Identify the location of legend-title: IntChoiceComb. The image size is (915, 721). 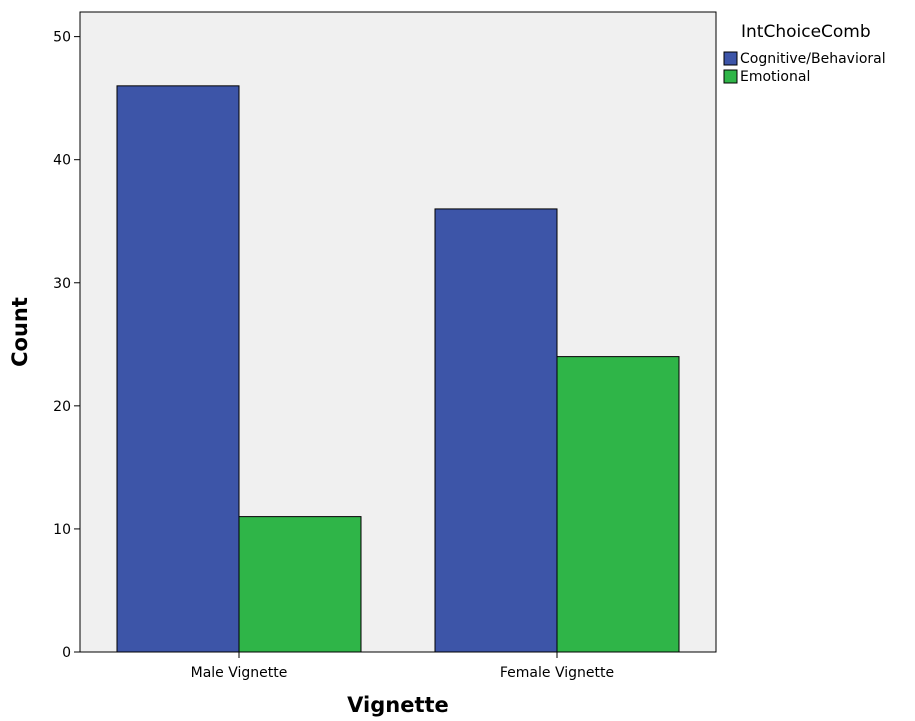
(806, 32).